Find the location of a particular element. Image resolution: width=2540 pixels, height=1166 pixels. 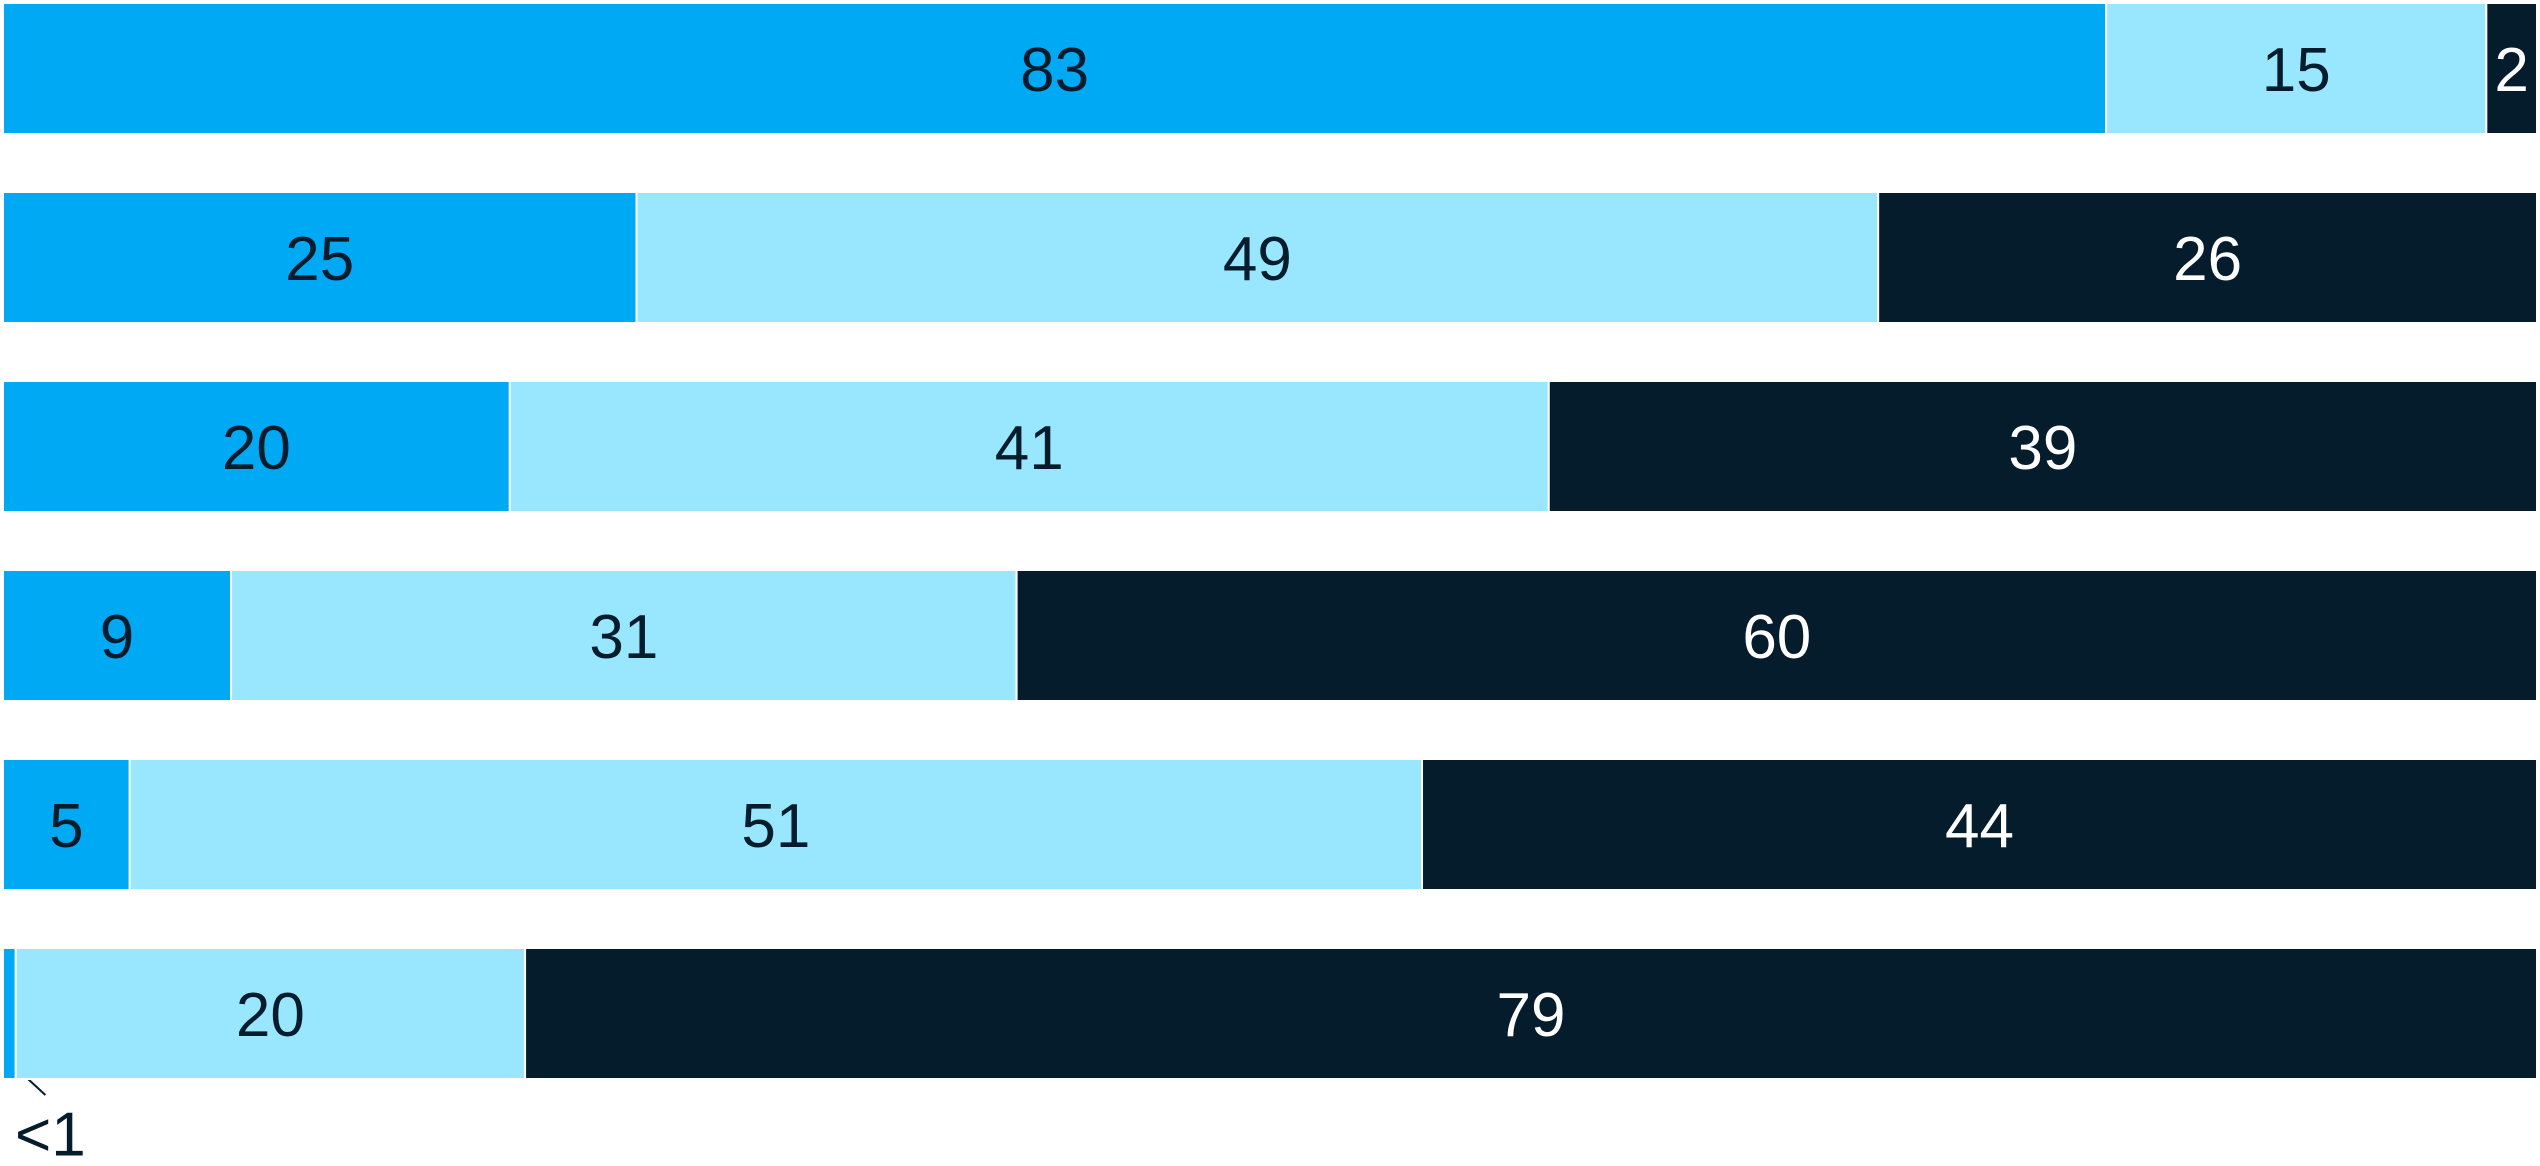

data-label-row5-series3: 44 is located at coordinates (1979, 826).